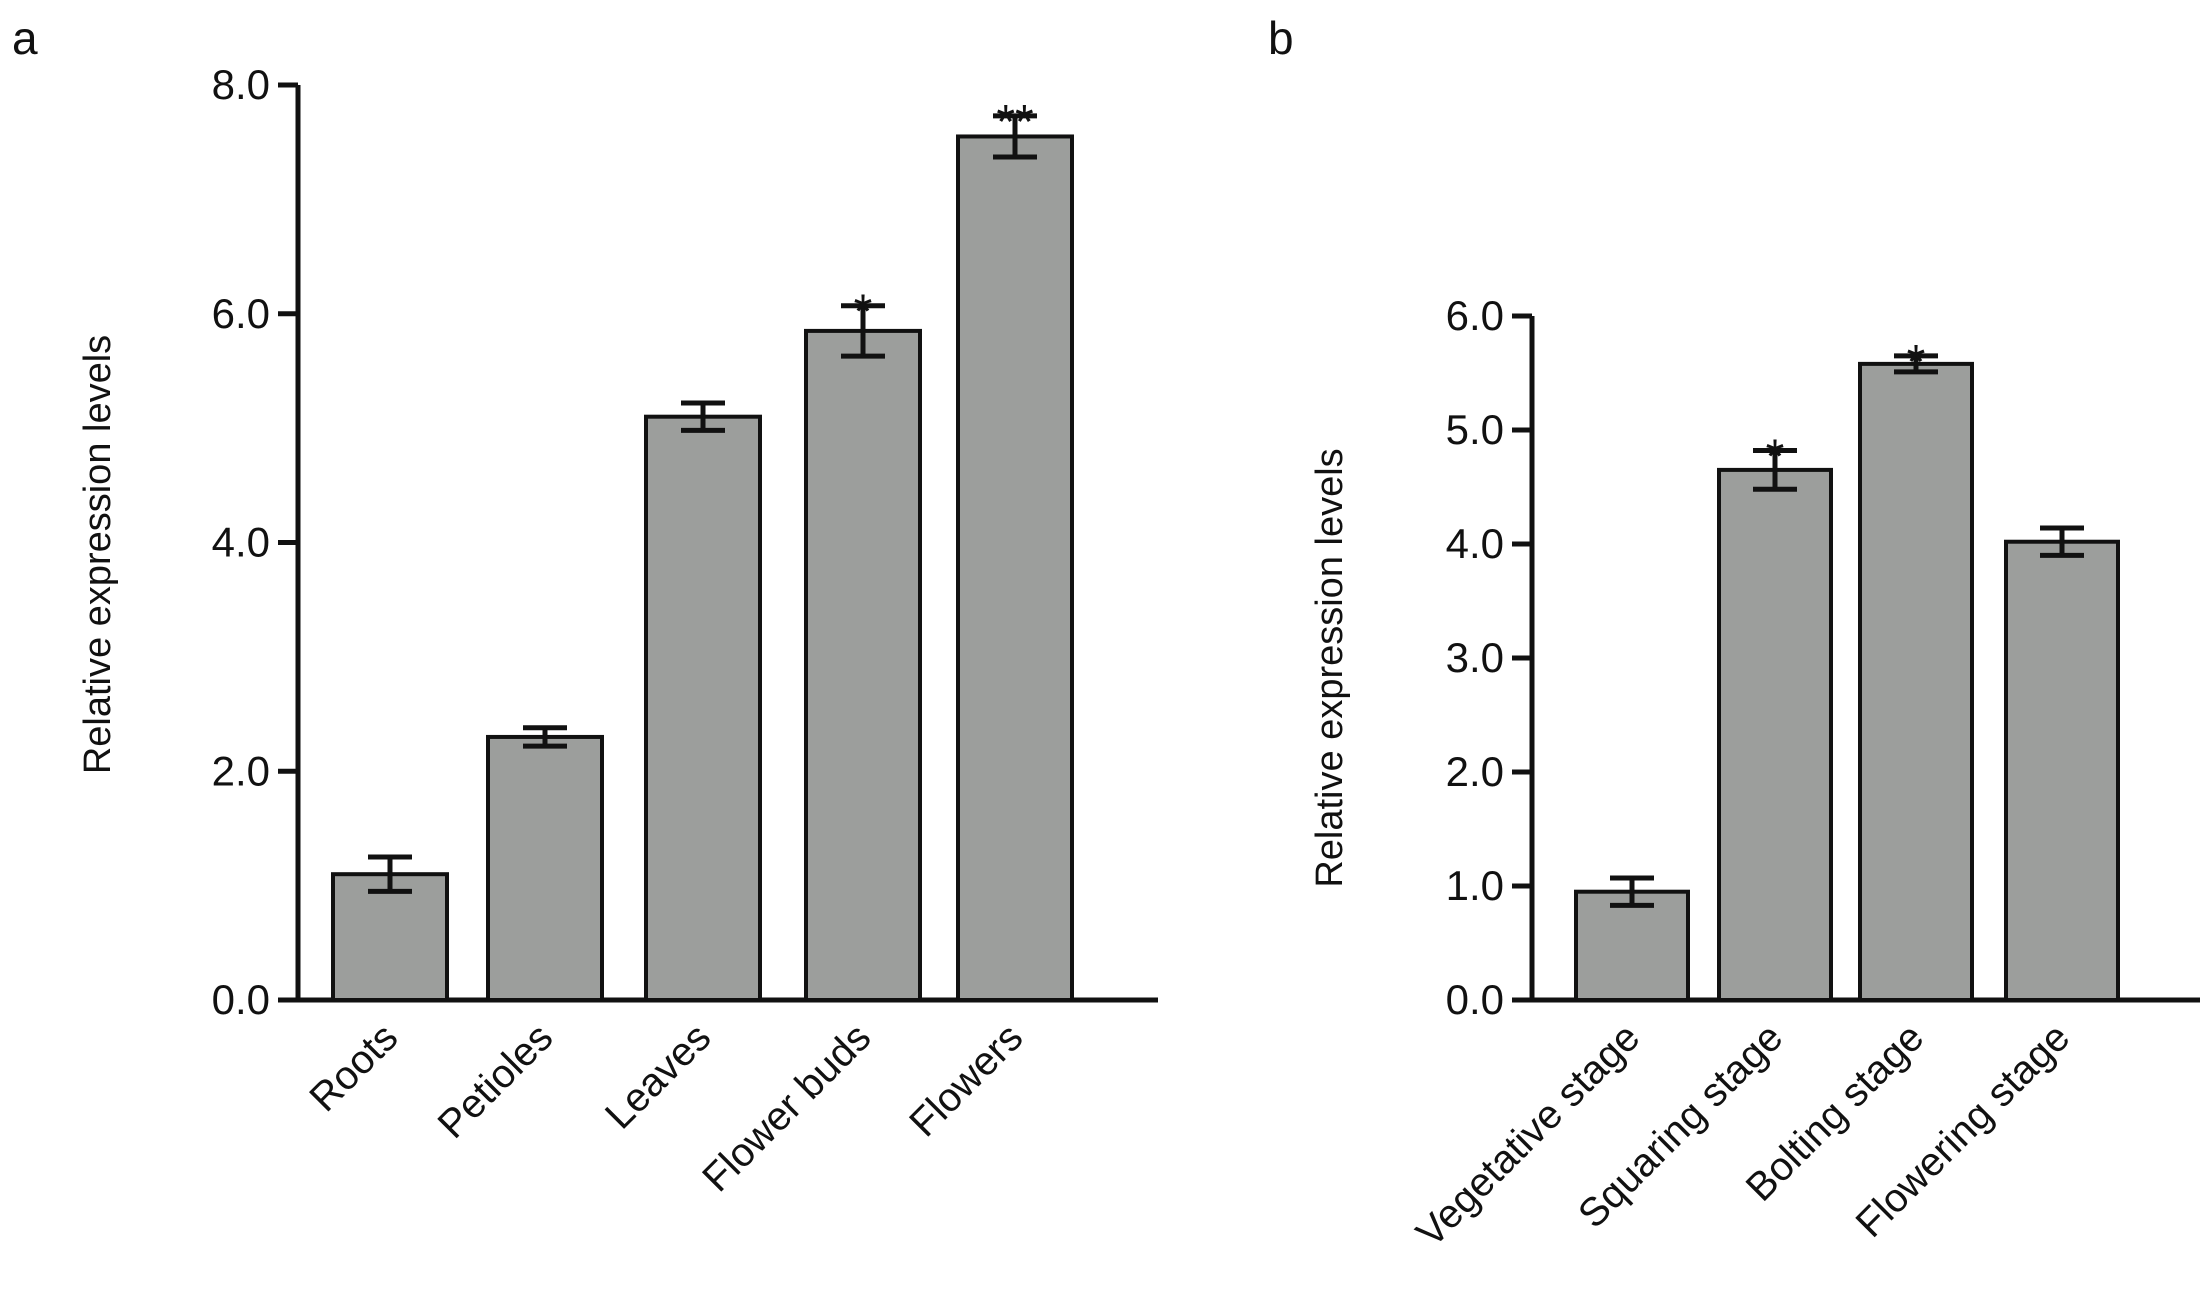 Image resolution: width=2210 pixels, height=1304 pixels. What do you see at coordinates (1475, 885) in the screenshot?
I see `y-tick-label: 1.0` at bounding box center [1475, 885].